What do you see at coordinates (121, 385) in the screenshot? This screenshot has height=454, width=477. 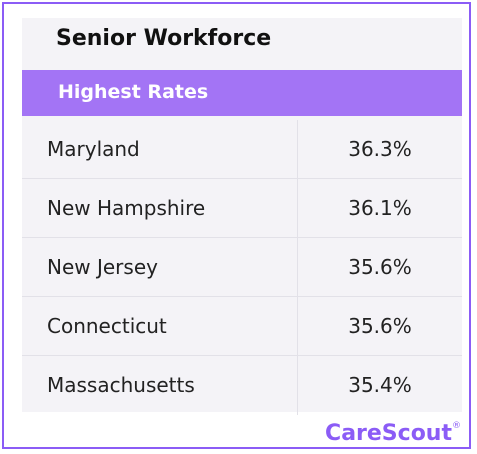 I see `state-name: Massachusetts` at bounding box center [121, 385].